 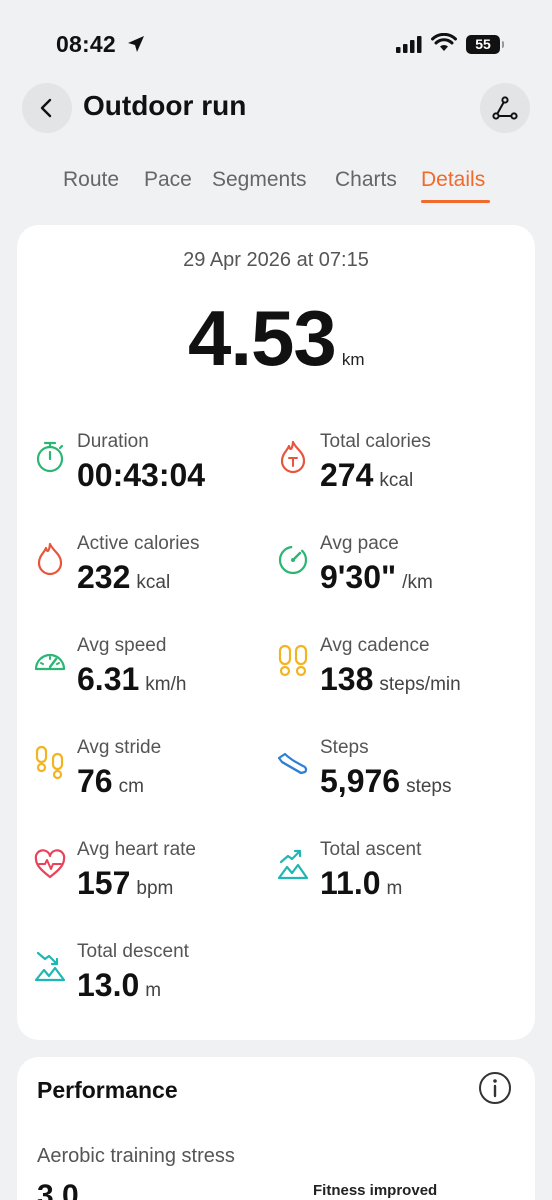 What do you see at coordinates (108, 985) in the screenshot?
I see `metric-value: 13.0` at bounding box center [108, 985].